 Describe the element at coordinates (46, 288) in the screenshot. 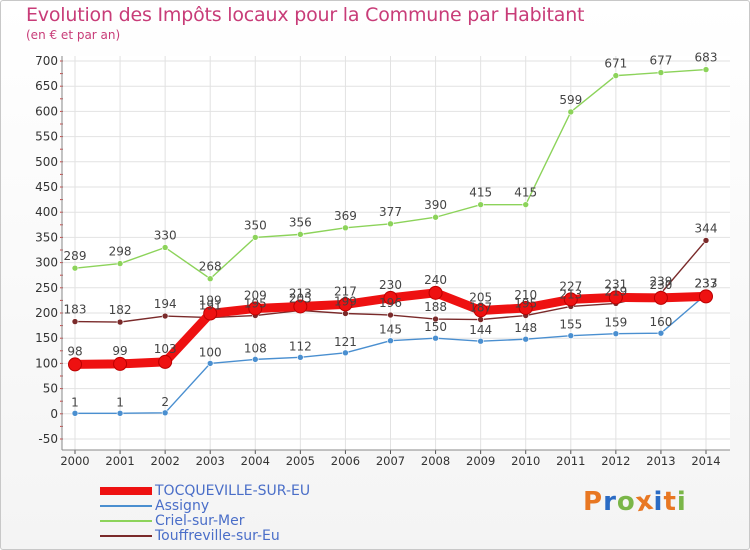

I see `y-tick-label: 250` at that location.